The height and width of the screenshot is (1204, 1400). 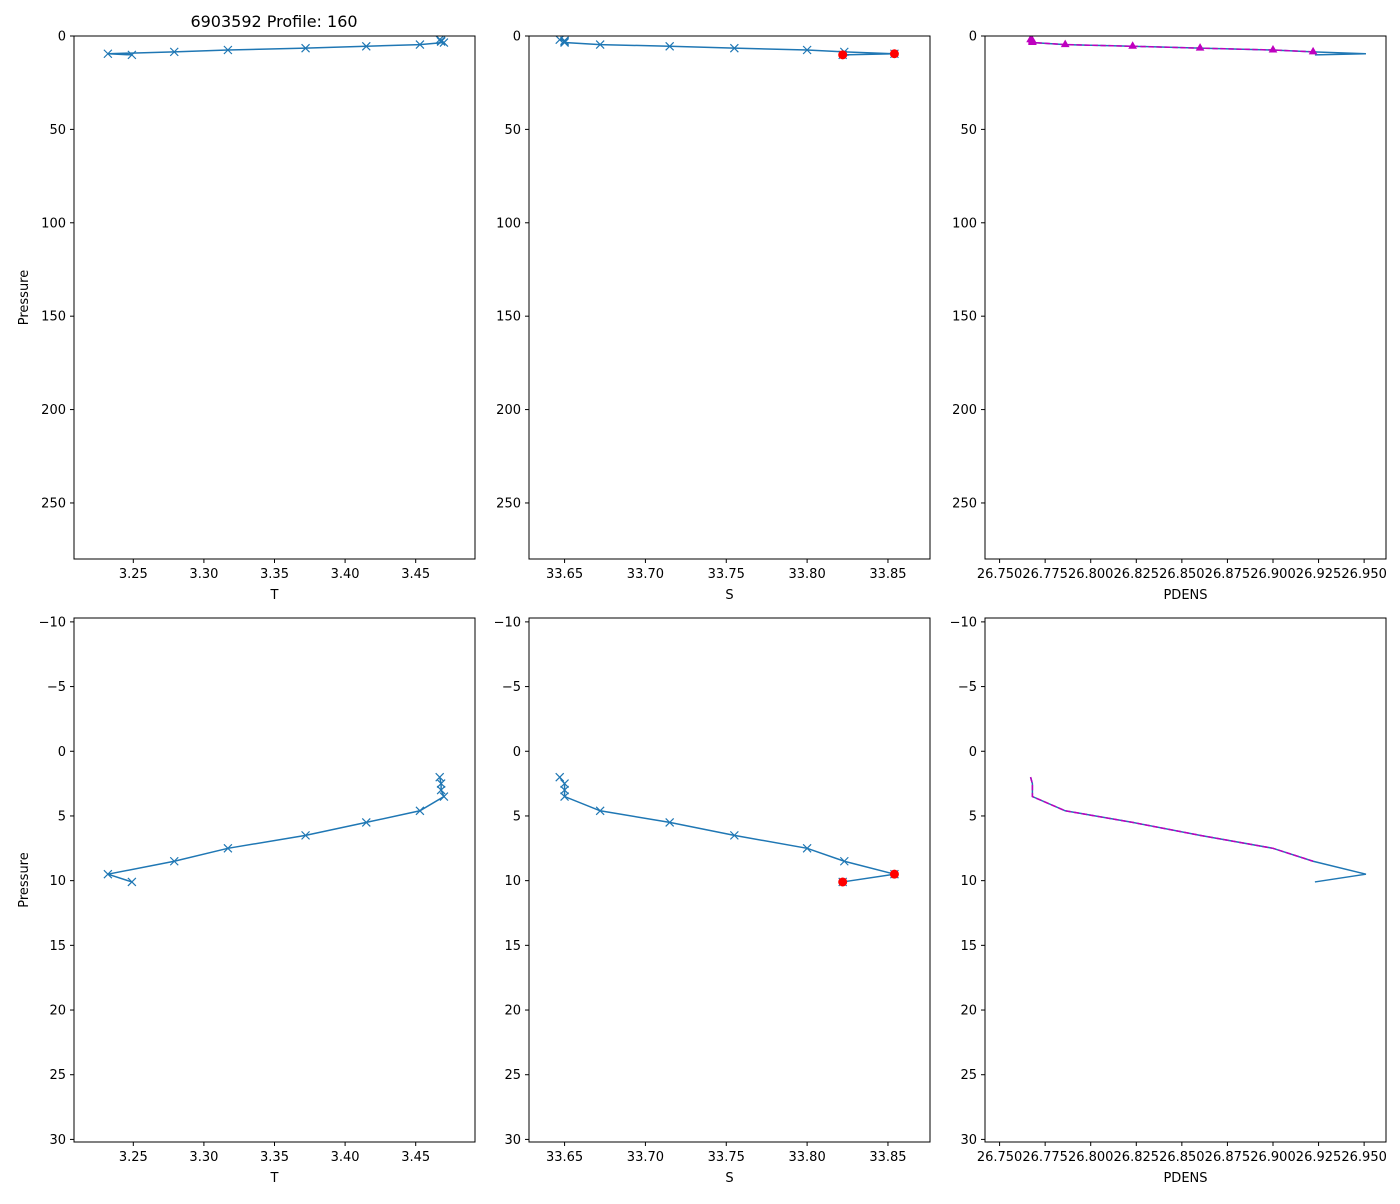 I want to click on x-tick-label: 3.25, so click(x=133, y=574).